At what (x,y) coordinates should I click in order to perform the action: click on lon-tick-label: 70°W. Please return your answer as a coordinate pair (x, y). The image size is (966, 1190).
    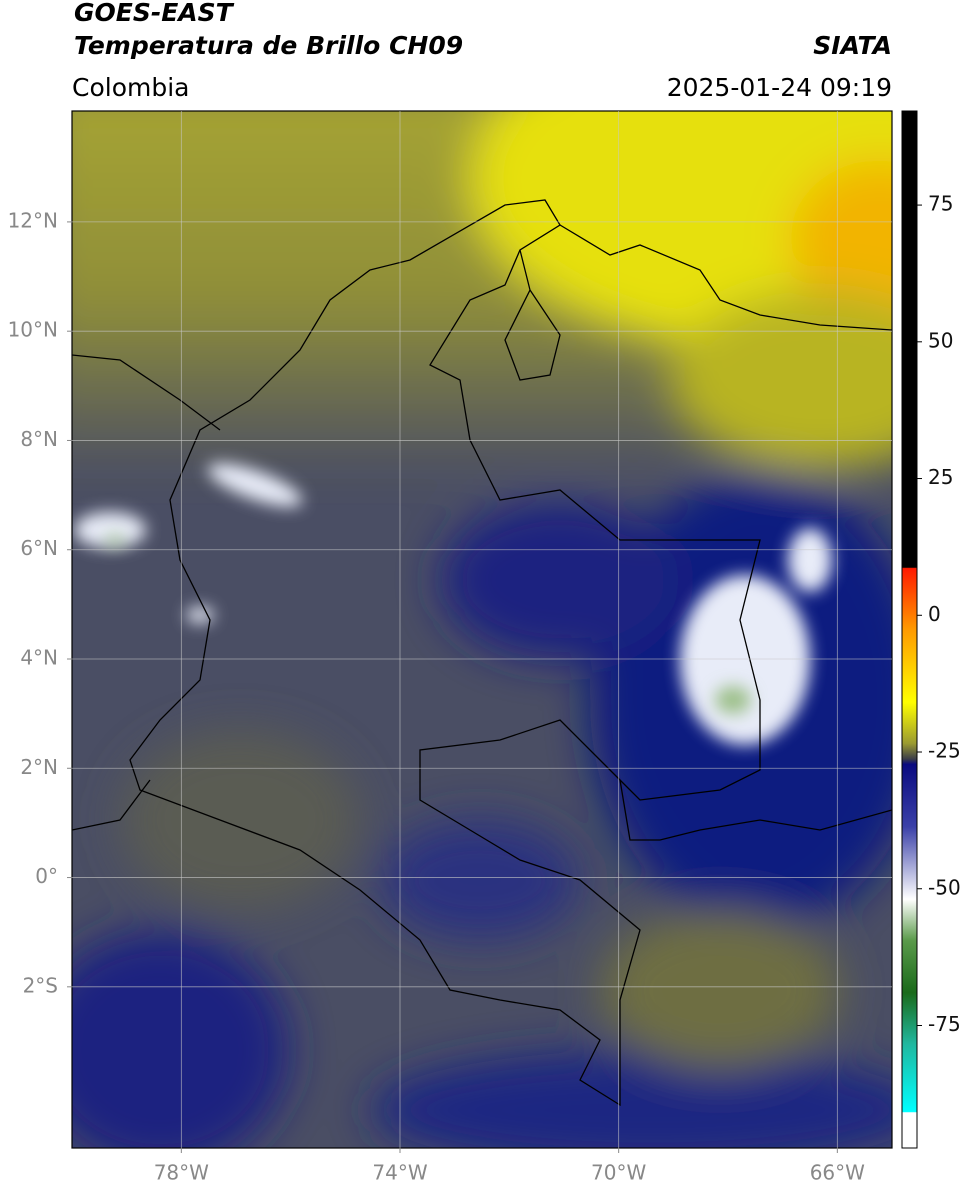
    Looking at the image, I should click on (618, 1173).